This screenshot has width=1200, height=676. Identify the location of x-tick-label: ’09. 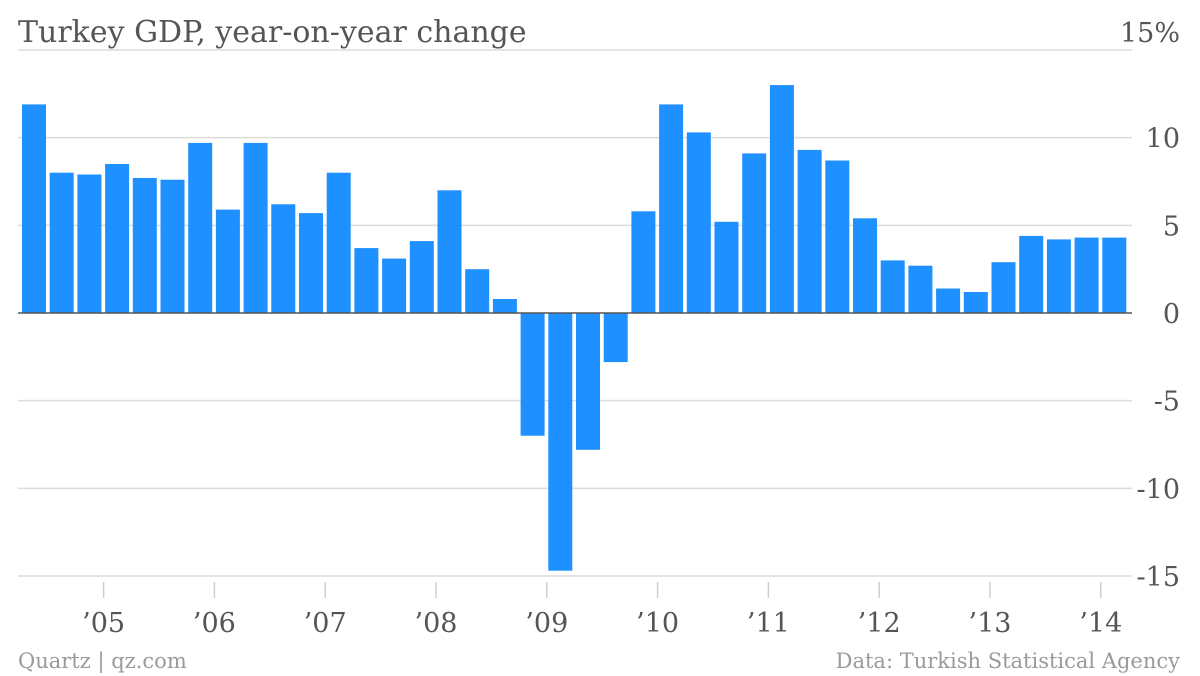
(546, 623).